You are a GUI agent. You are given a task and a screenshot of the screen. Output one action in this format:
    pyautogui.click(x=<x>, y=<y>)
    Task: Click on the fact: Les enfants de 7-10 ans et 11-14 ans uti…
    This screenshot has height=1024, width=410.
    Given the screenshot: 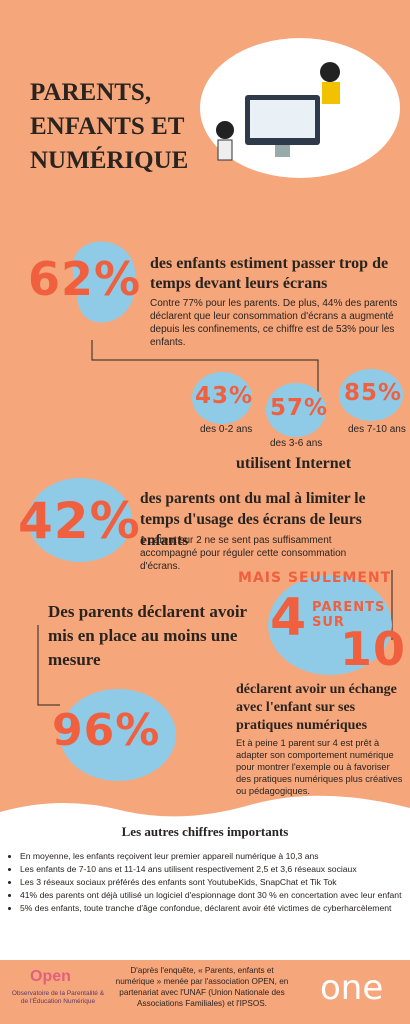 What is the action you would take?
    pyautogui.click(x=215, y=869)
    